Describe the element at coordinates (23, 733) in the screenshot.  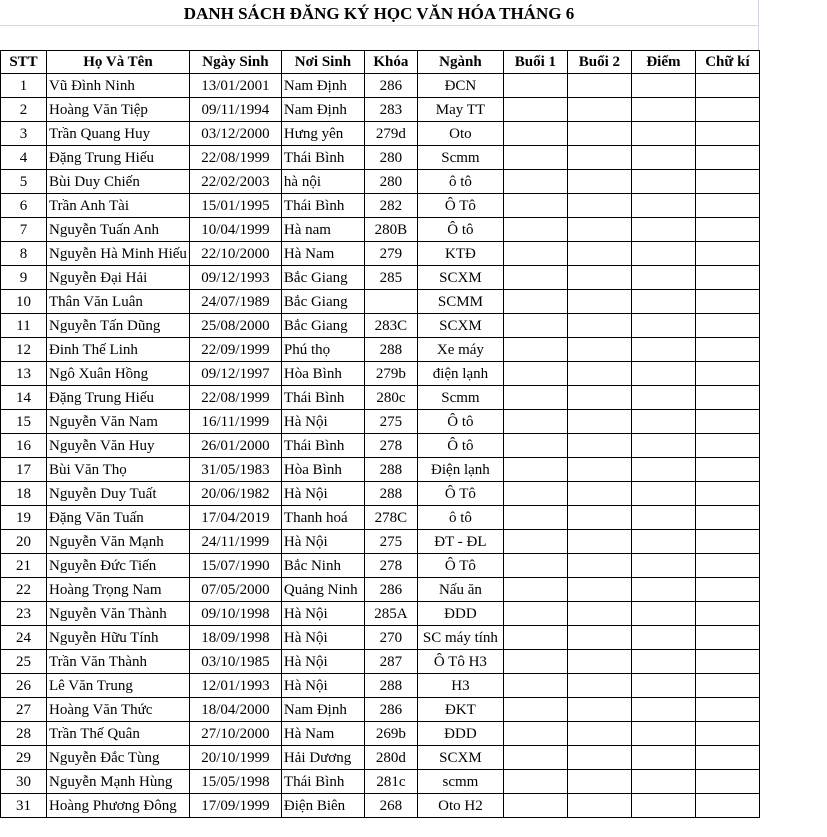
I see `stt-cell: 28` at that location.